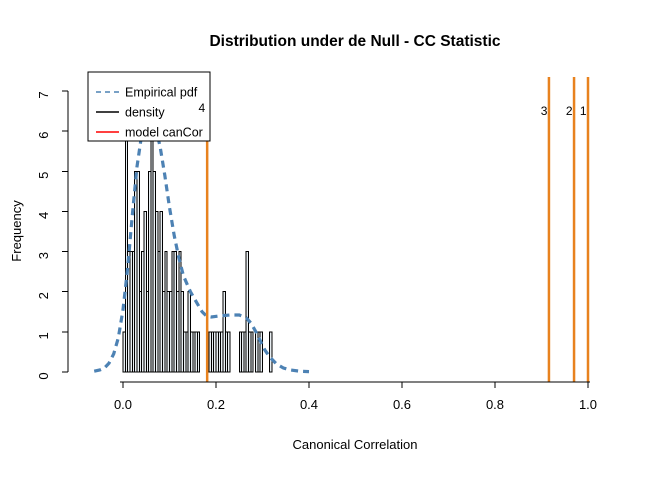 The width and height of the screenshot is (672, 480). I want to click on x-tick-label: 0.8, so click(495, 404).